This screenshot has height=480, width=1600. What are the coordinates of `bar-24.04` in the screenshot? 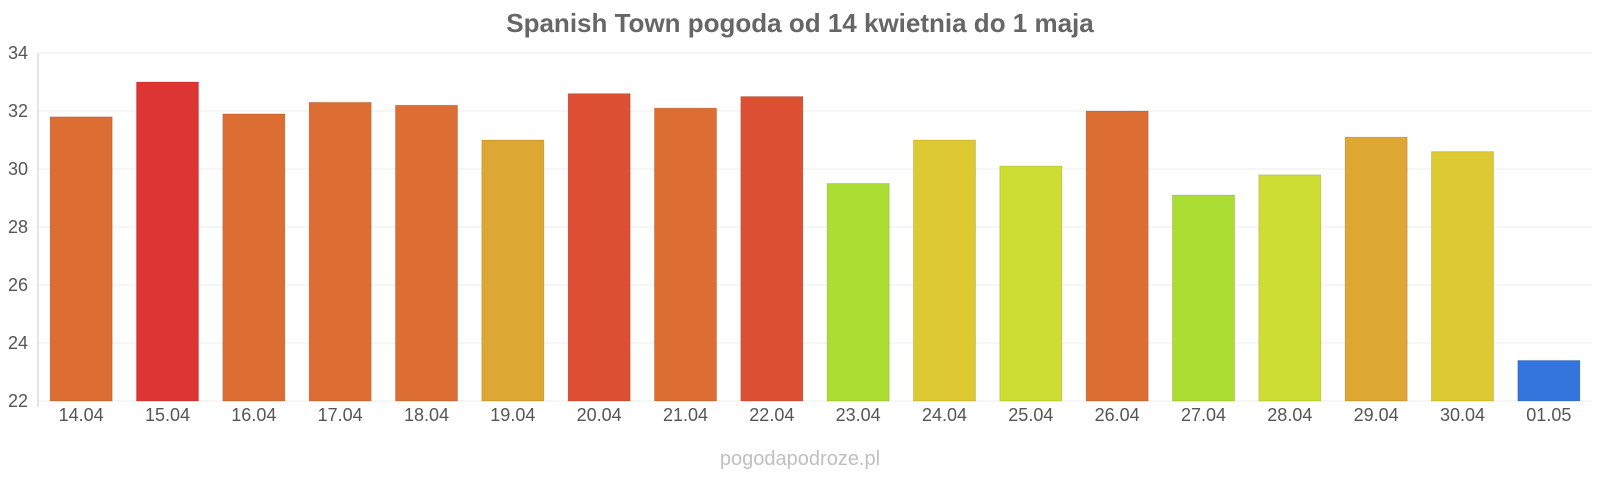 It's located at (944, 270).